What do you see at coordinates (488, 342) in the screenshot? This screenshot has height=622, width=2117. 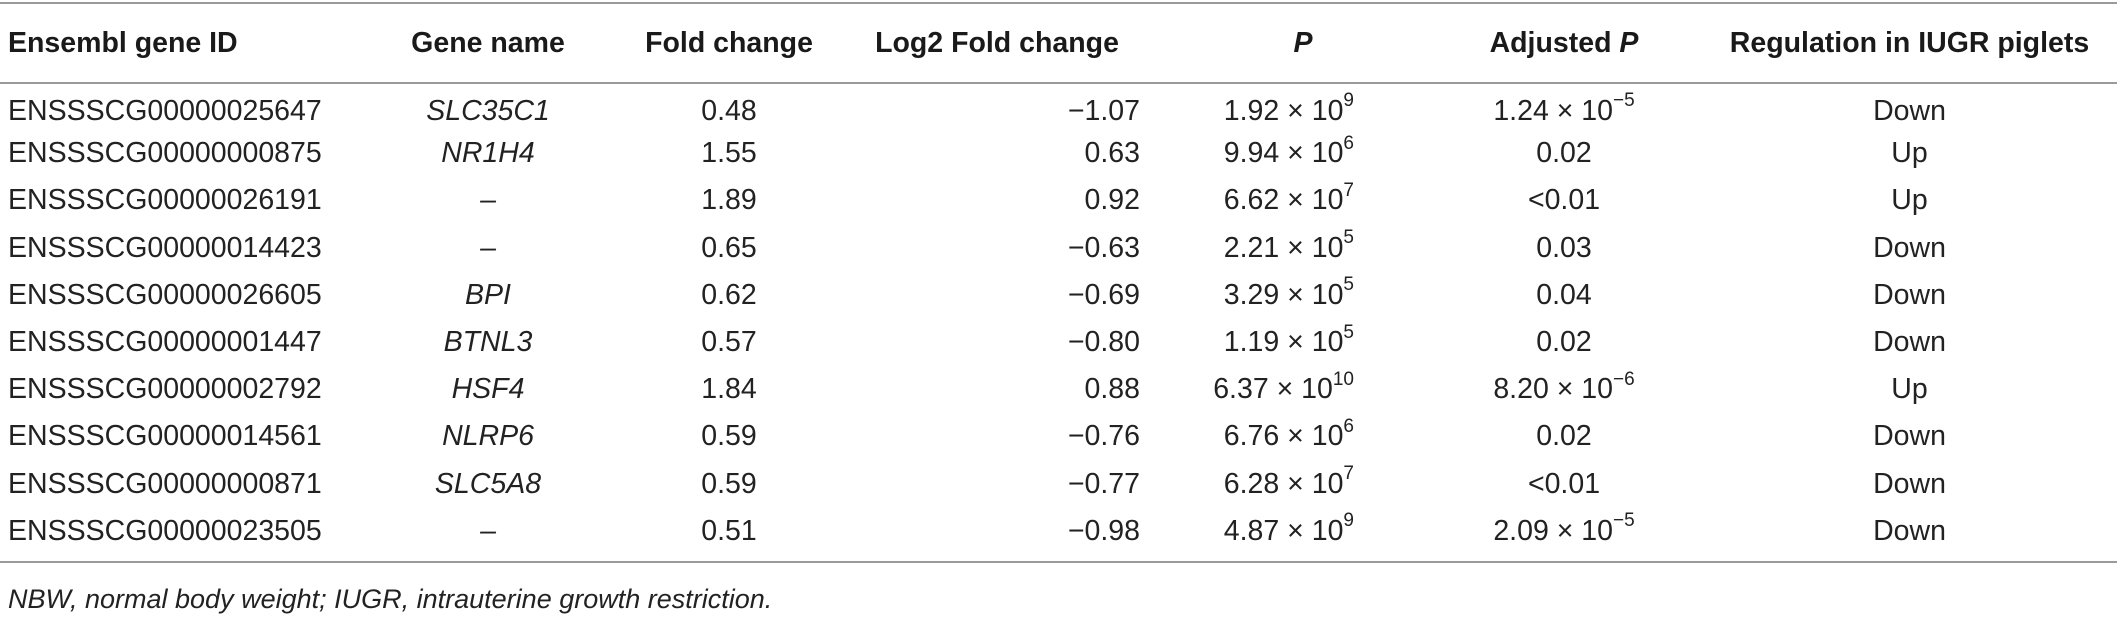 I see `cell-gene-name: BTNL3` at bounding box center [488, 342].